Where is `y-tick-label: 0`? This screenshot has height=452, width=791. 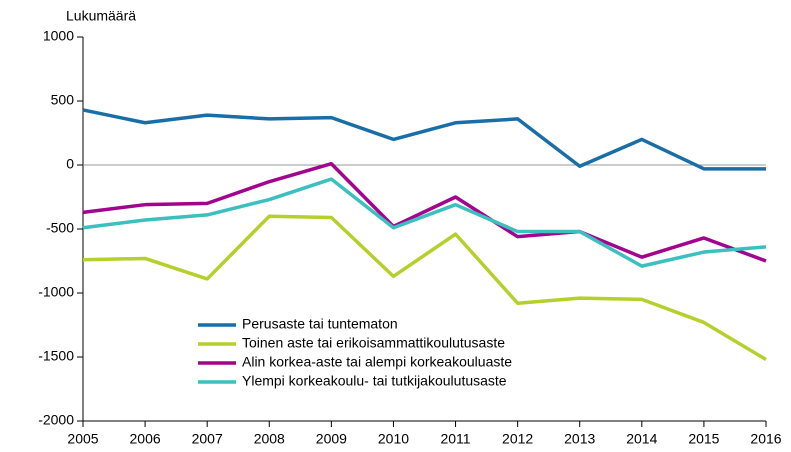 y-tick-label: 0 is located at coordinates (70, 164).